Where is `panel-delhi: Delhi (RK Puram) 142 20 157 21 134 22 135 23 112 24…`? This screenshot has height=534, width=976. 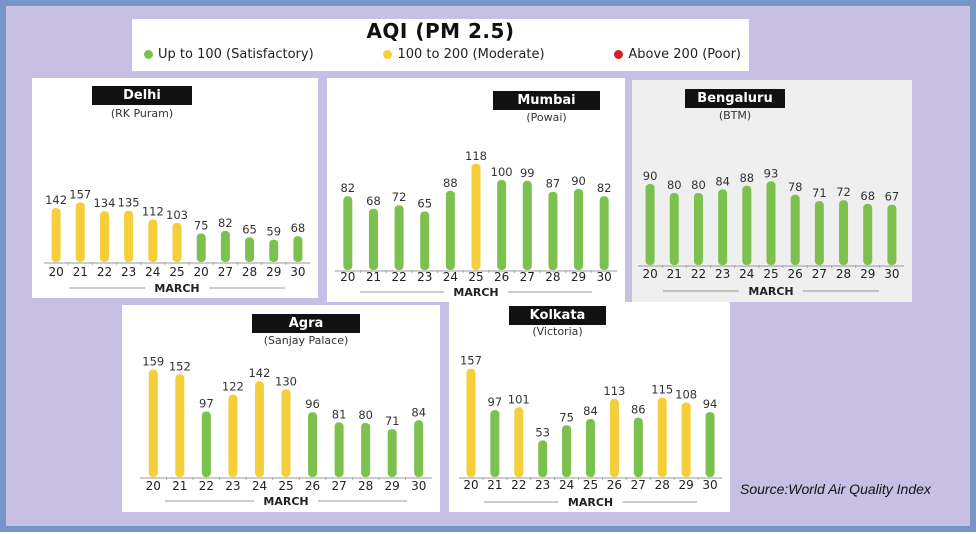 panel-delhi: Delhi (RK Puram) 142 20 157 21 134 22 135 23 112 24… is located at coordinates (175, 188).